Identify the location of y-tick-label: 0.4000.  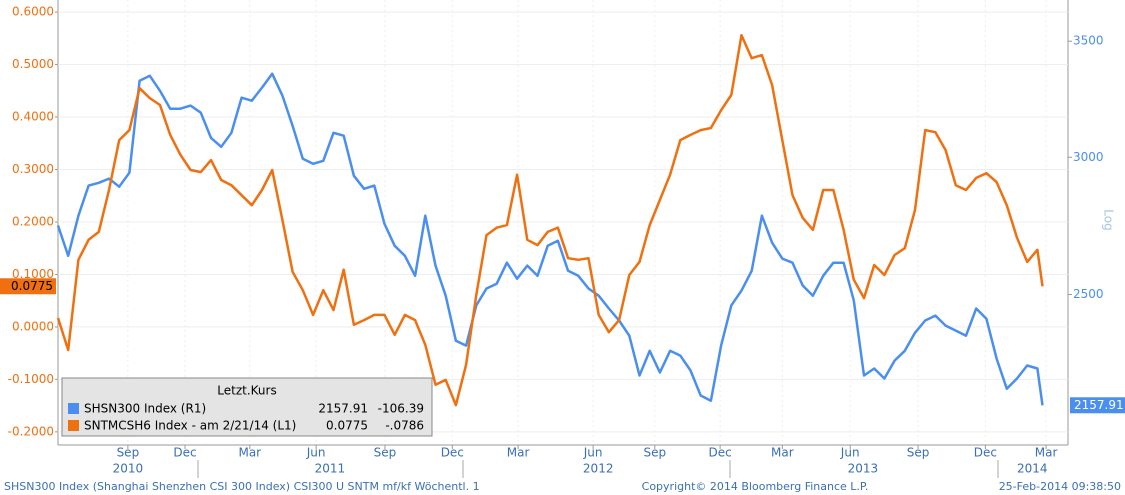
(33, 117).